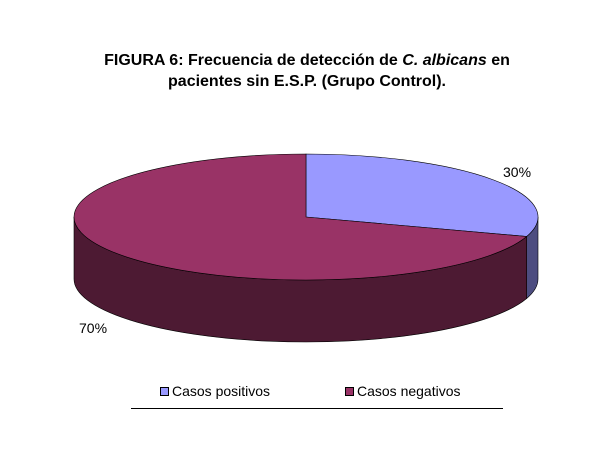  I want to click on legend-label-negative: Casos negativos, so click(409, 391).